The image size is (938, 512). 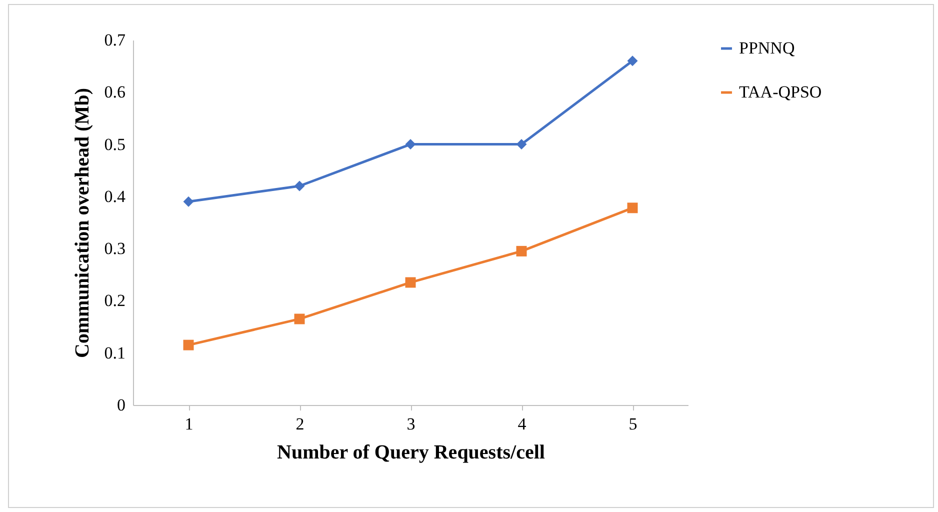 I want to click on y-tick-label: 0.3, so click(x=115, y=248).